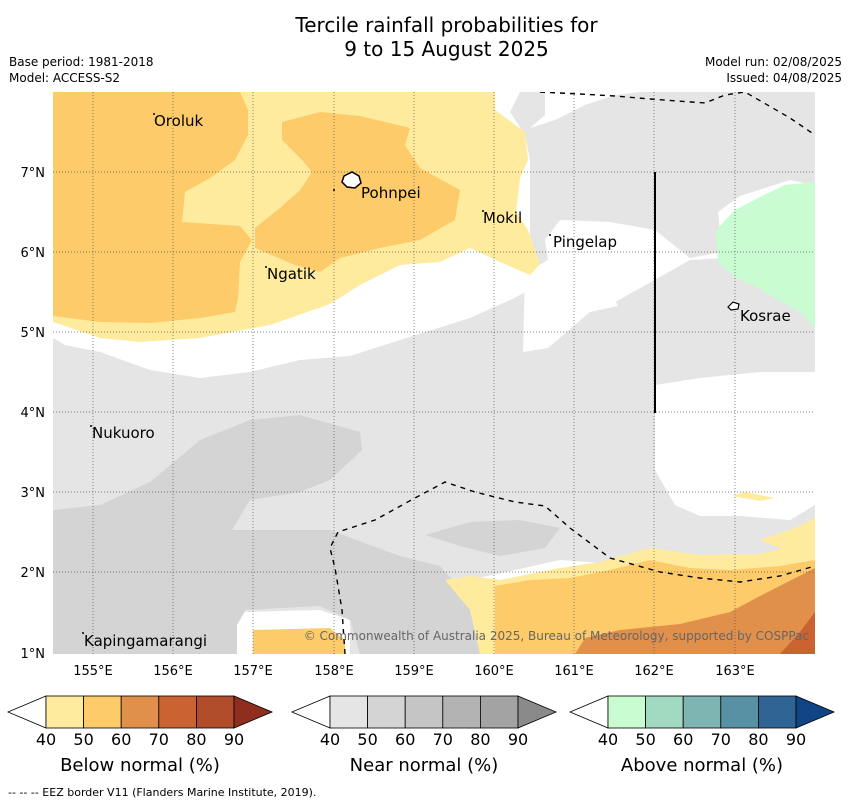  What do you see at coordinates (797, 633) in the screenshot?
I see `below-normal-70-80-southeast` at bounding box center [797, 633].